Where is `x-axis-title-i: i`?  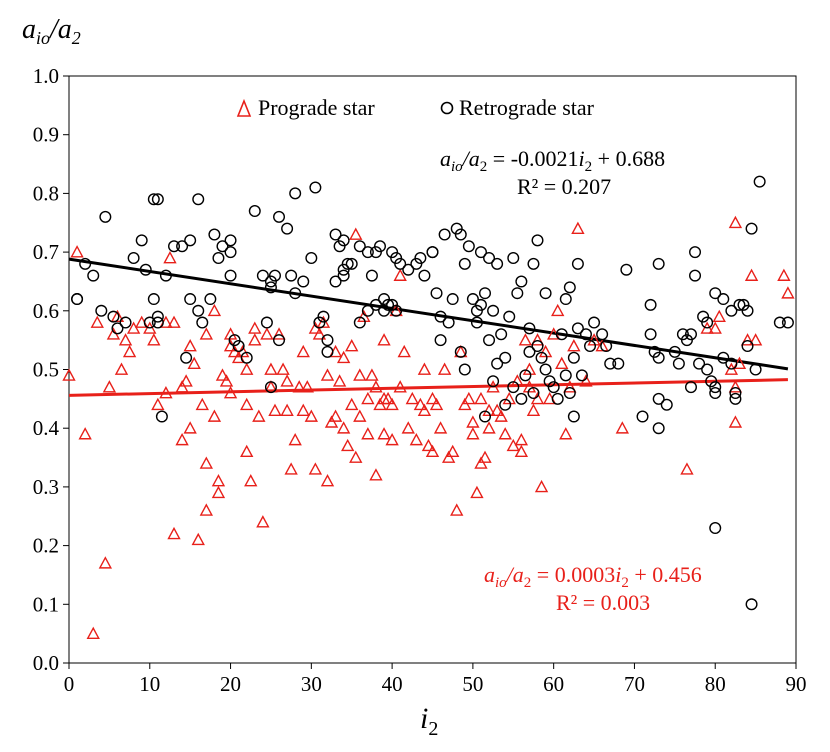 x-axis-title-i: i is located at coordinates (424, 718).